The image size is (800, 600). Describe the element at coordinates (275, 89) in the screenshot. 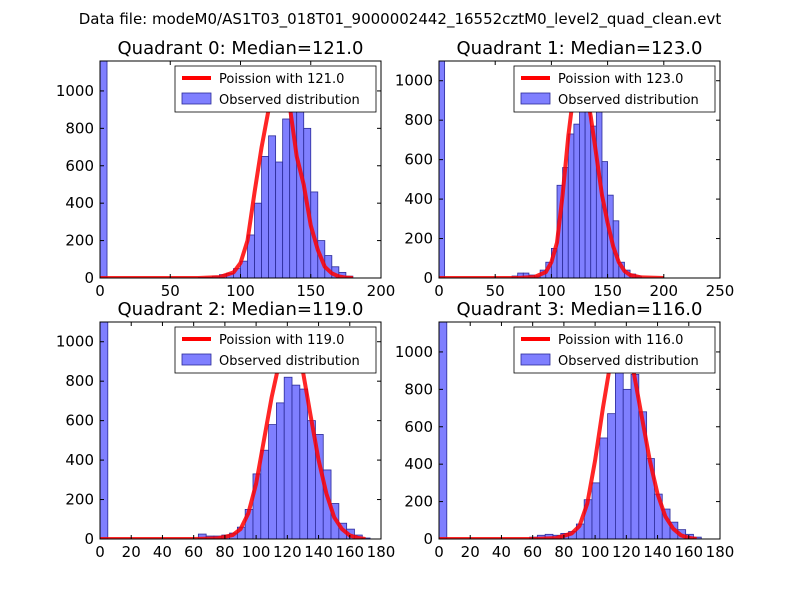

I see `legend: Poission with 121.0 Observed distribution` at that location.